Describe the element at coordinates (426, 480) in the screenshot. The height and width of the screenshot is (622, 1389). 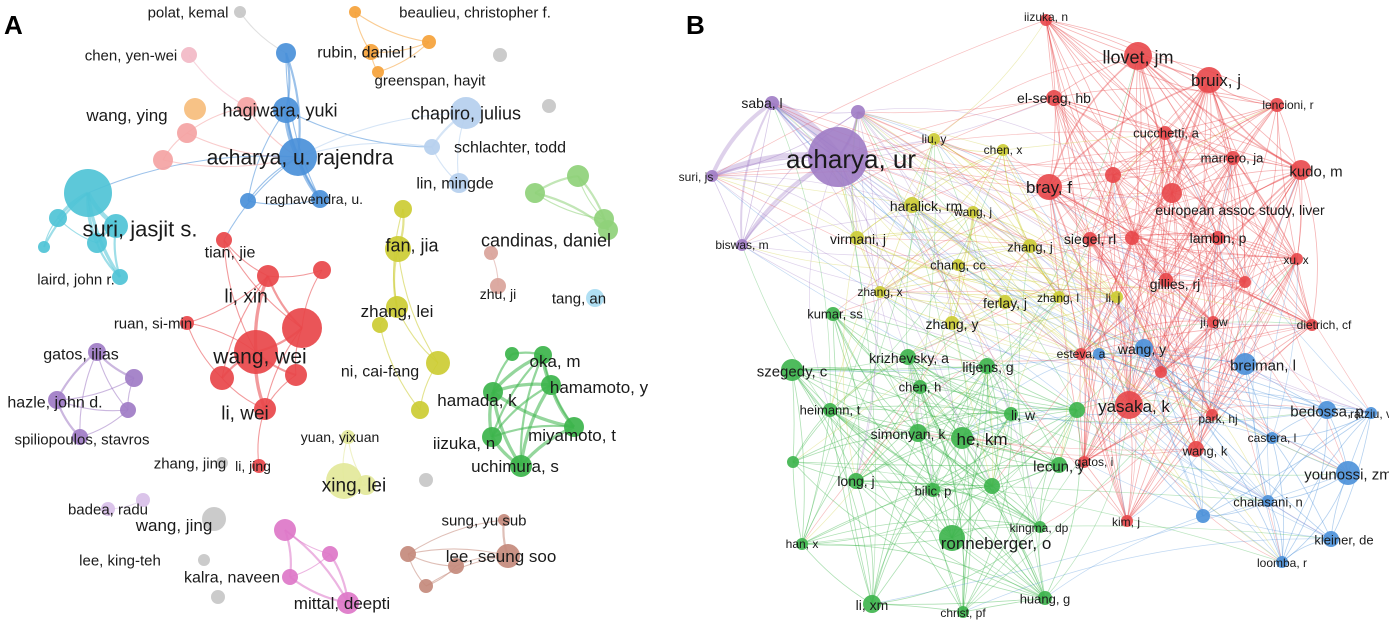
I see `node-grayA3` at that location.